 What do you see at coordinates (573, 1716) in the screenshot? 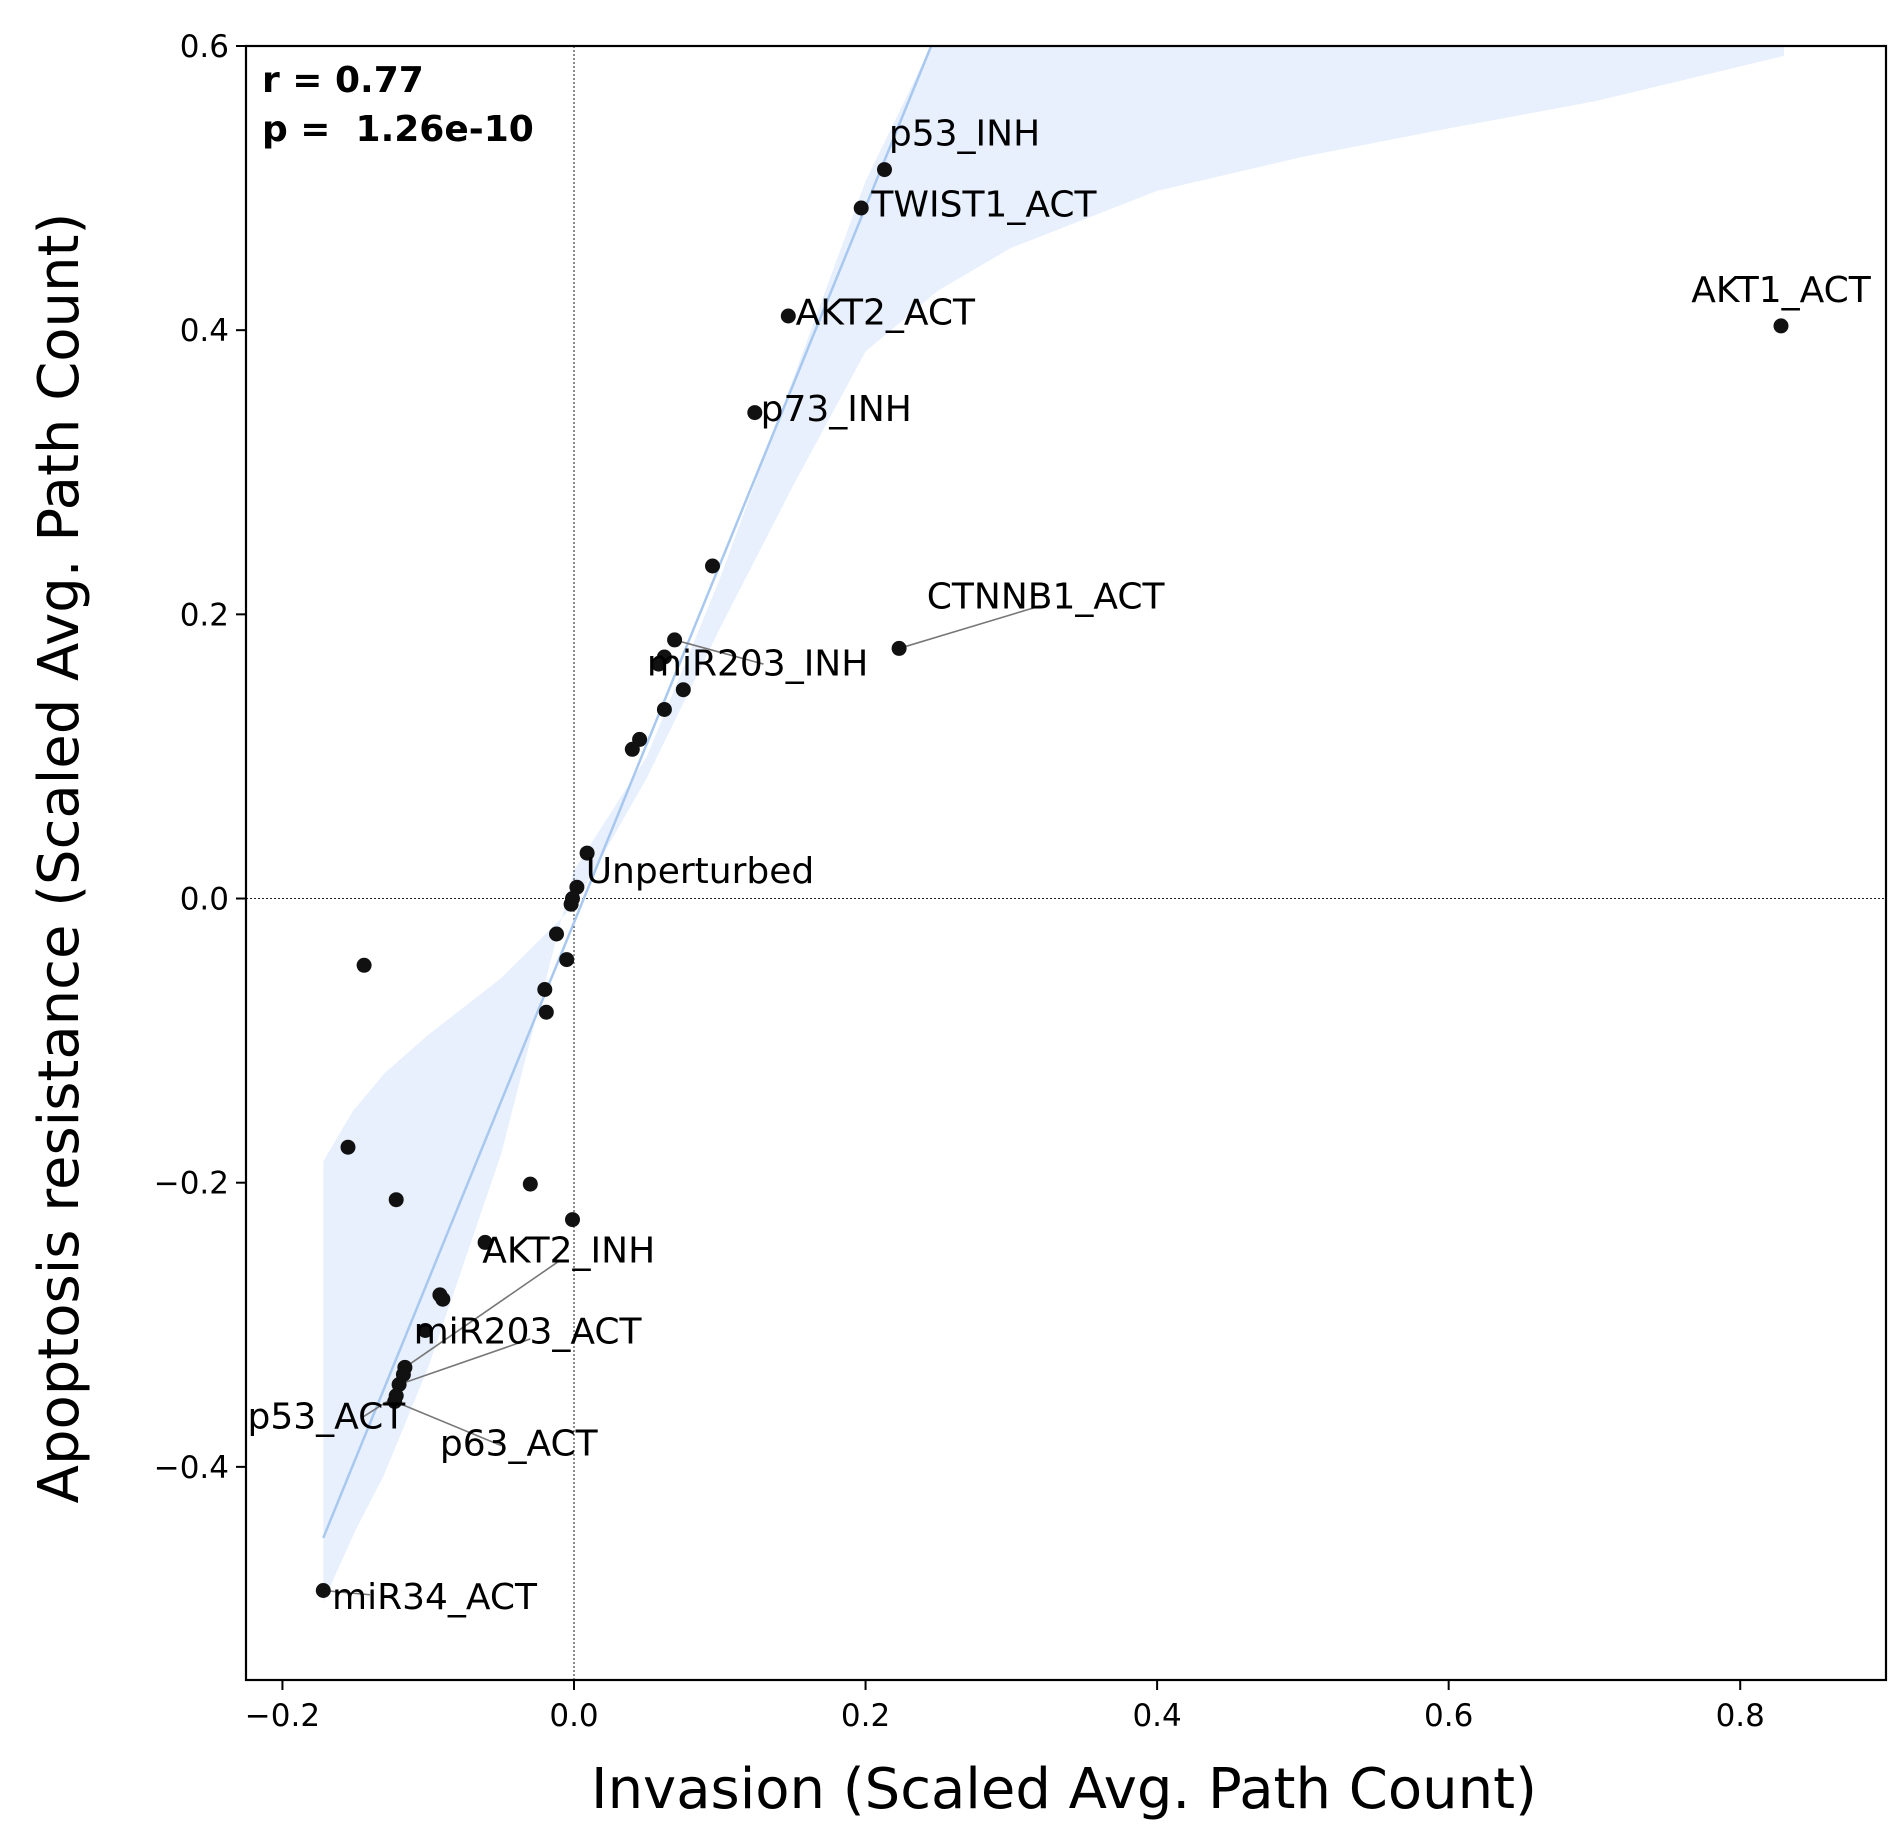
I see `x-tick-label: 0.0` at bounding box center [573, 1716].